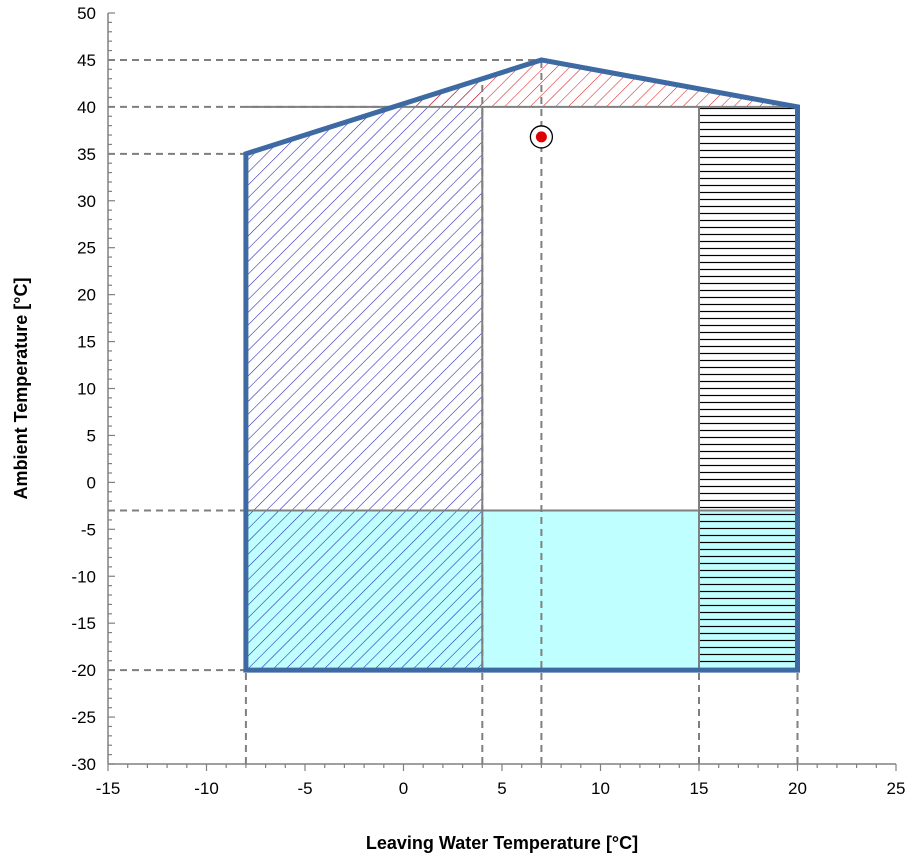  Describe the element at coordinates (86, 389) in the screenshot. I see `y-tick-label: 10` at that location.